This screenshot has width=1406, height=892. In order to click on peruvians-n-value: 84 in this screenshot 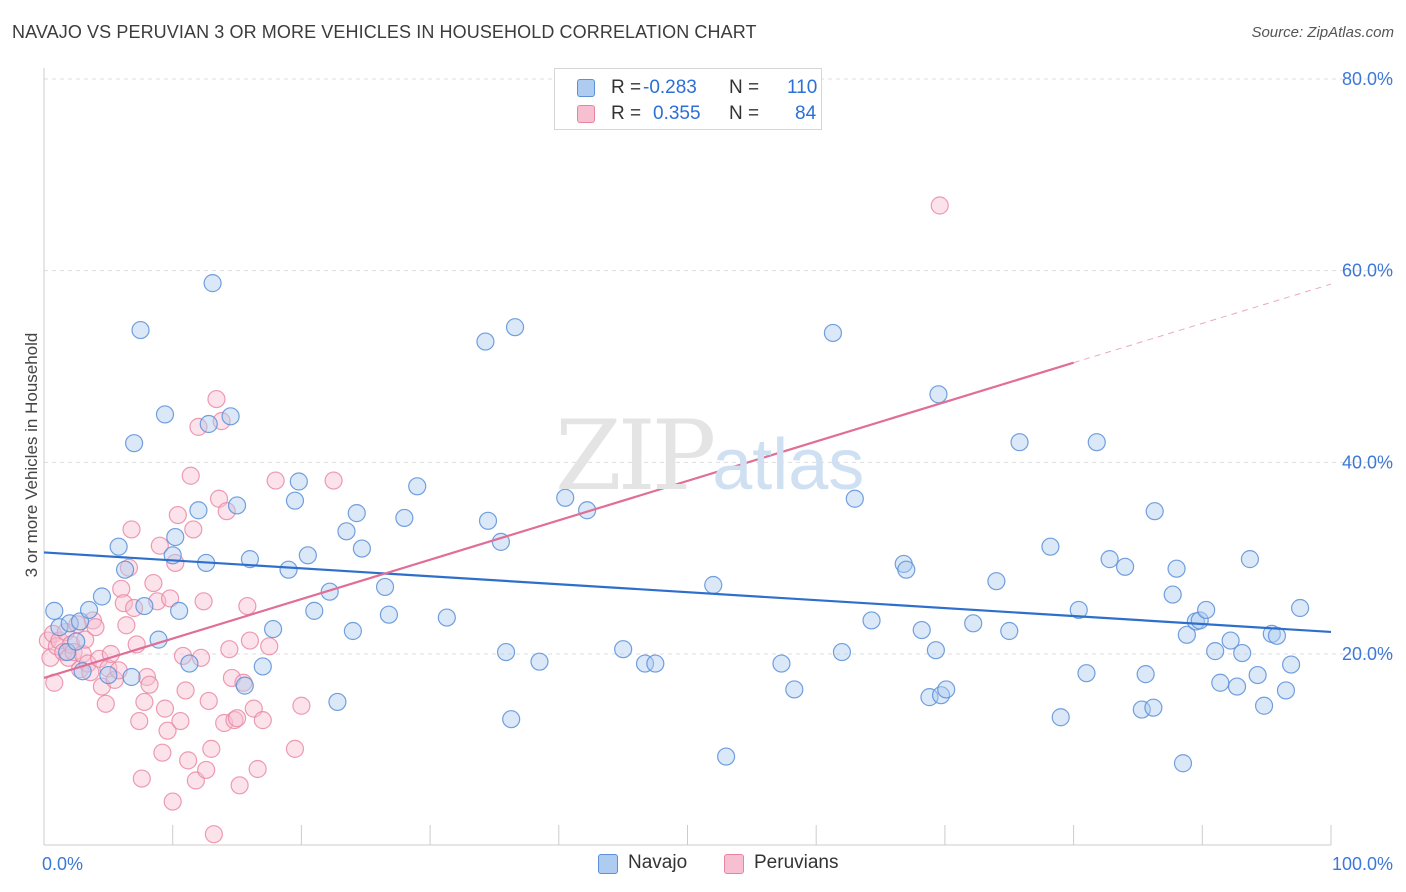, I will do `click(806, 113)`.